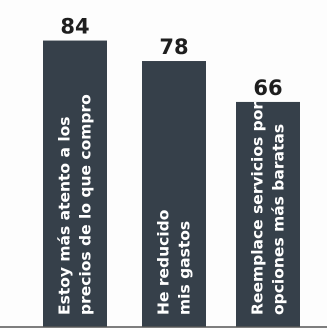  I want to click on value-label-2: 78, so click(173, 47).